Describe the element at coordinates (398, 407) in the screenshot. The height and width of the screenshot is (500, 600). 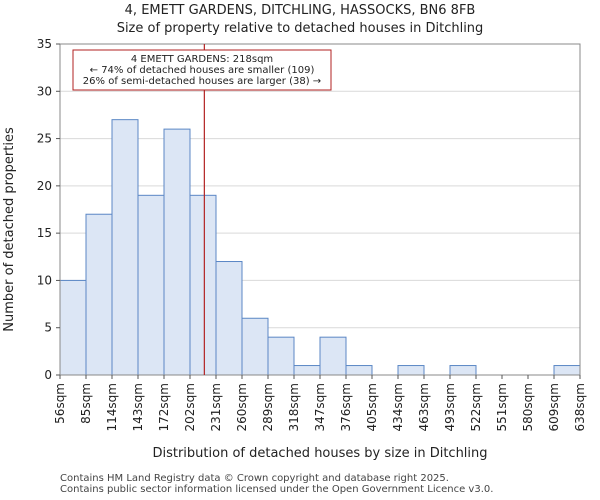
I see `x-tick-label: 434sqm` at that location.